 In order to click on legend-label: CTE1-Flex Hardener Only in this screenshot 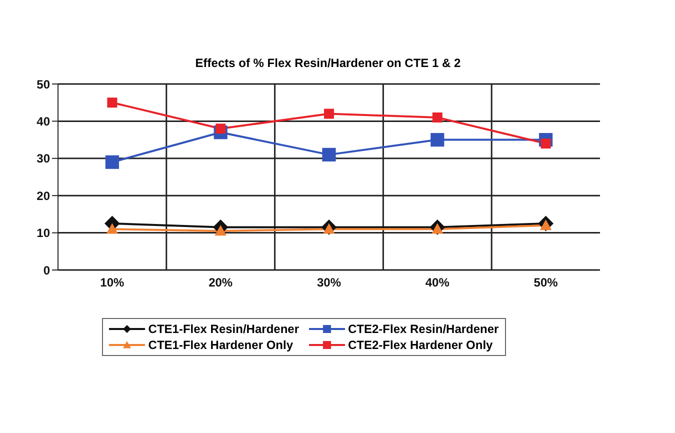, I will do `click(220, 345)`.